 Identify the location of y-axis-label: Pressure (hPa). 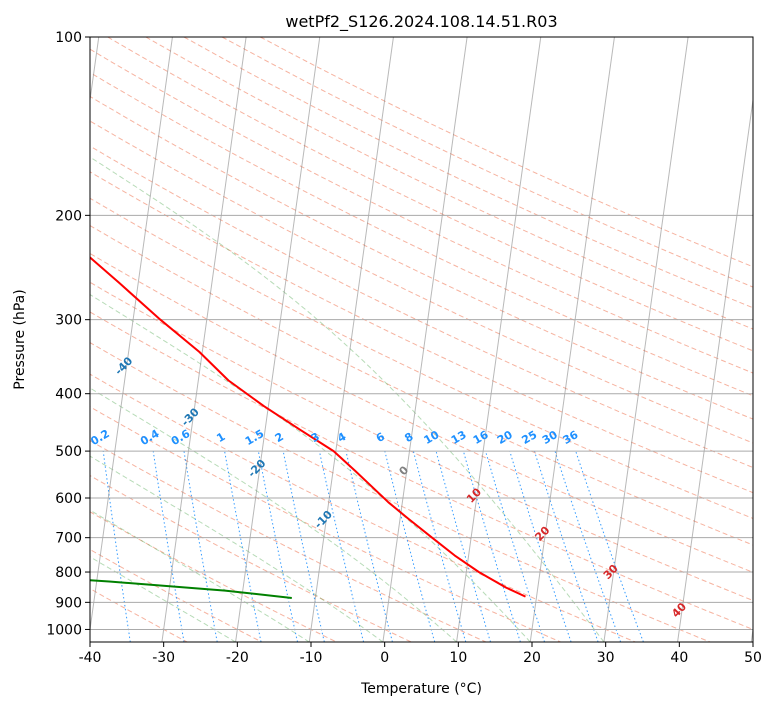
(20, 339).